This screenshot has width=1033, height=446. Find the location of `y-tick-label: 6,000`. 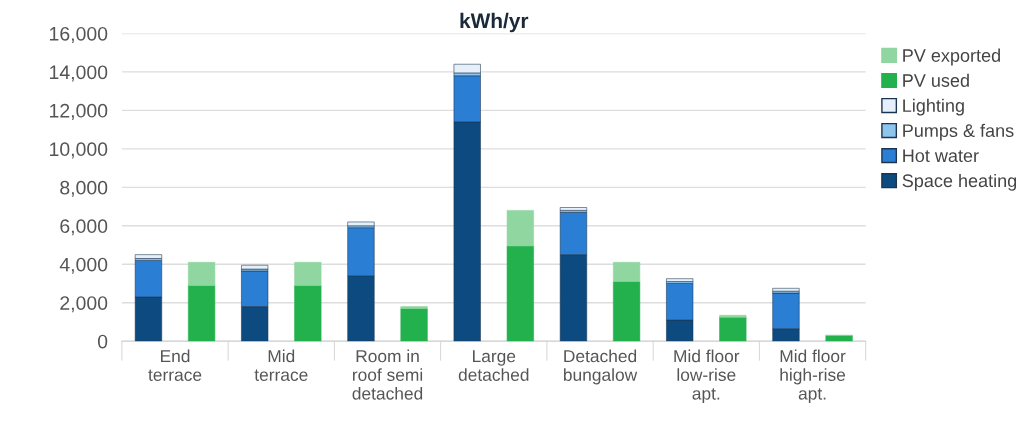

y-tick-label: 6,000 is located at coordinates (84, 227).